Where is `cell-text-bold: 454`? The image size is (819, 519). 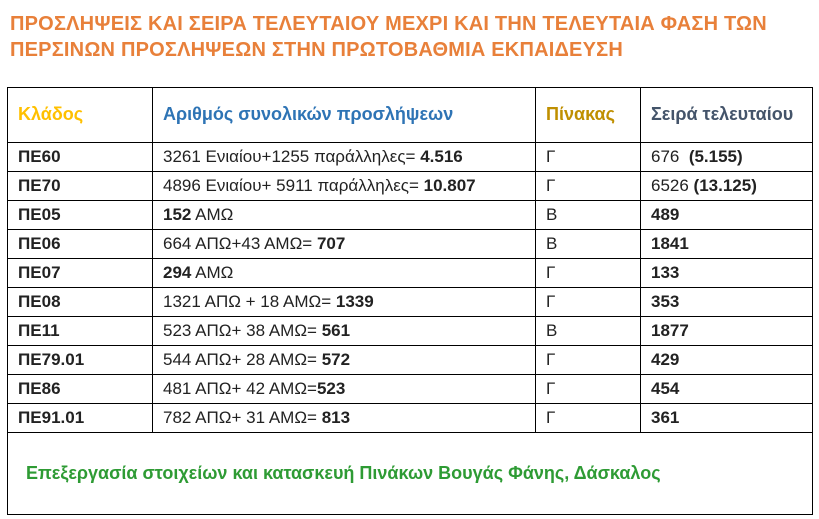 cell-text-bold: 454 is located at coordinates (665, 388).